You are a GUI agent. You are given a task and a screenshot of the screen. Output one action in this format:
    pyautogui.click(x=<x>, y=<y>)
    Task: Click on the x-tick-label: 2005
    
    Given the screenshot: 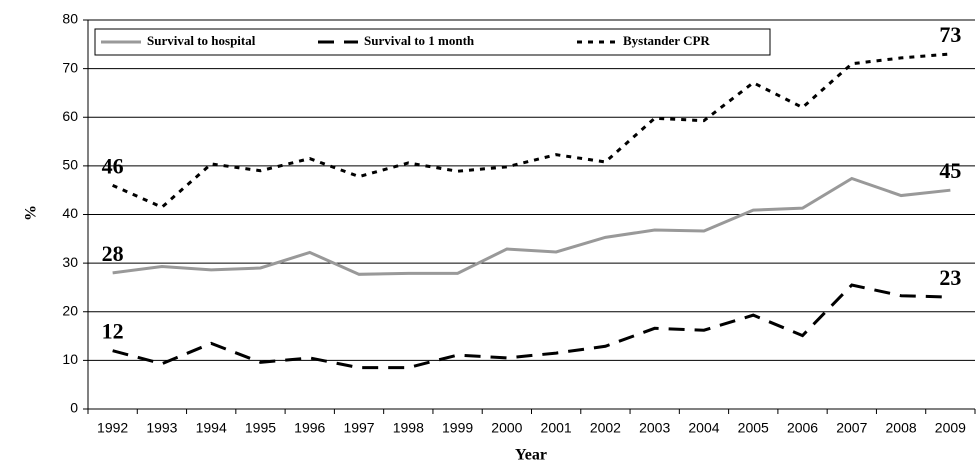 What is the action you would take?
    pyautogui.click(x=753, y=428)
    